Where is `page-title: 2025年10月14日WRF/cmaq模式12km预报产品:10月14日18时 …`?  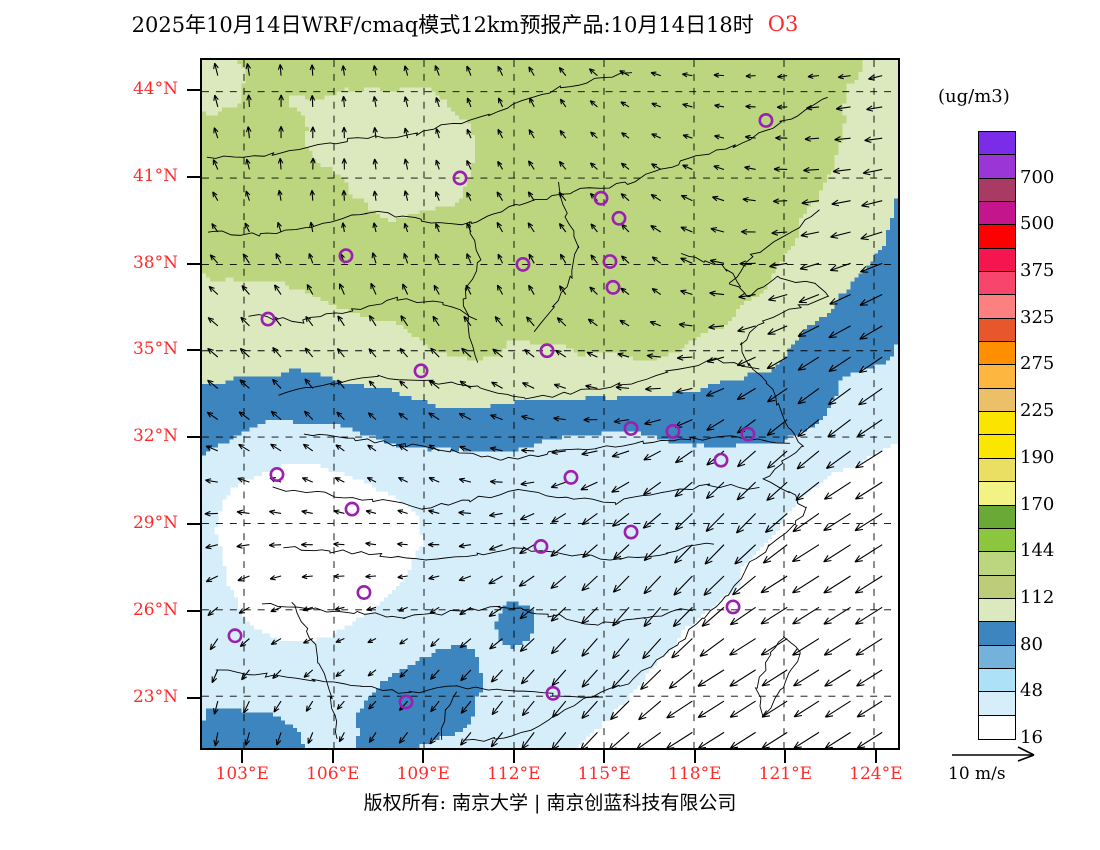 page-title: 2025年10月14日WRF/cmaq模式12km预报产品:10月14日18时 … is located at coordinates (465, 24).